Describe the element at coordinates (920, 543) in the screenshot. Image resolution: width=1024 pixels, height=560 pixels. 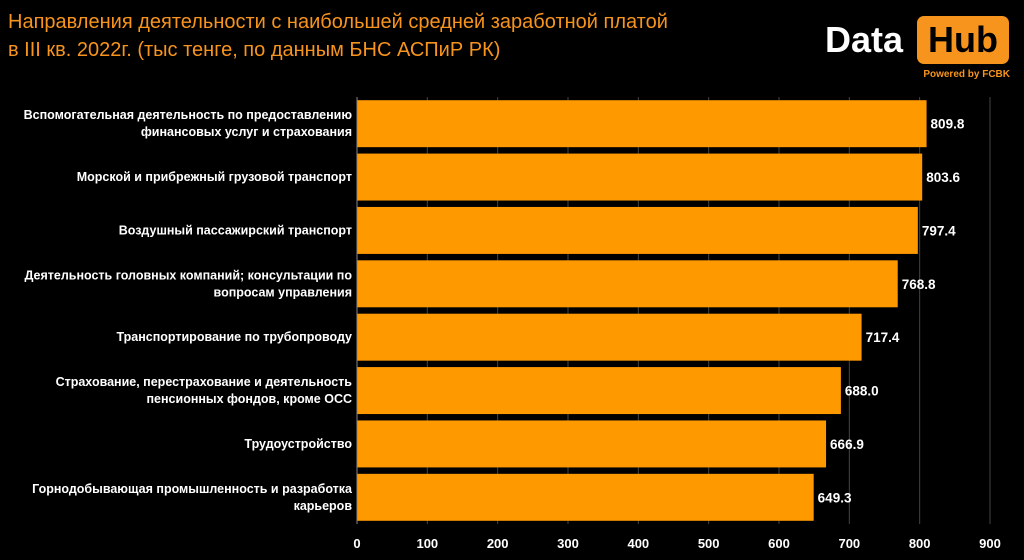
I see `x-tick-label: 800` at that location.